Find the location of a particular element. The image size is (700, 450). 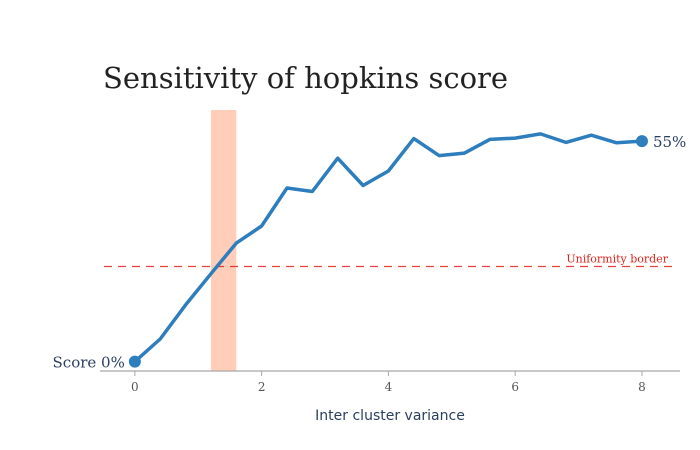

x-tick-label: 2 is located at coordinates (262, 387).